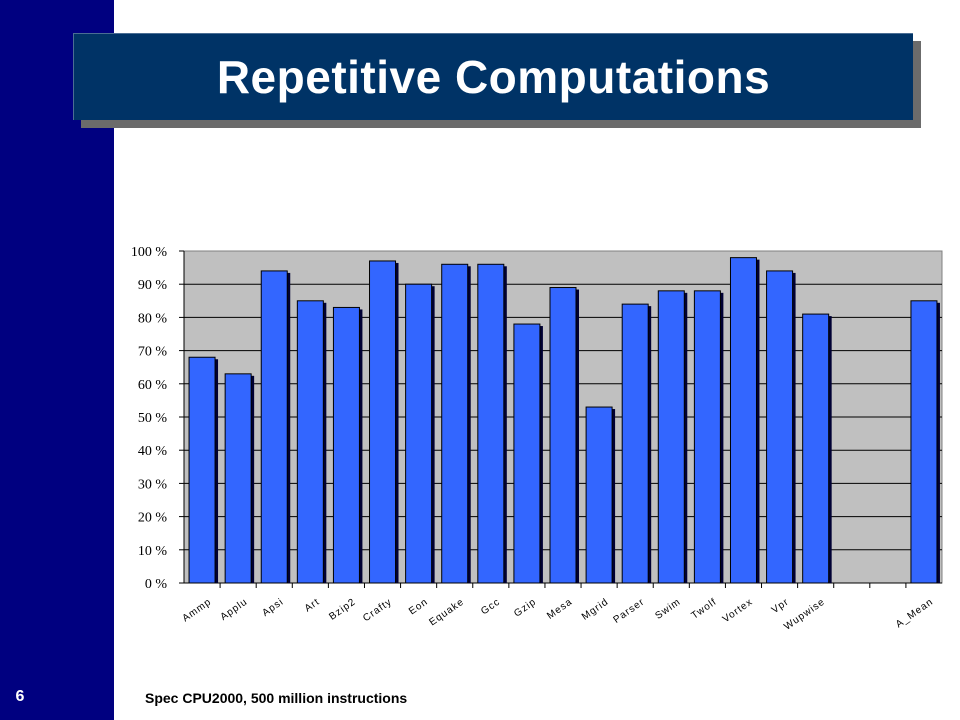 The width and height of the screenshot is (960, 720). What do you see at coordinates (781, 606) in the screenshot?
I see `x-tick-label: Vpr` at bounding box center [781, 606].